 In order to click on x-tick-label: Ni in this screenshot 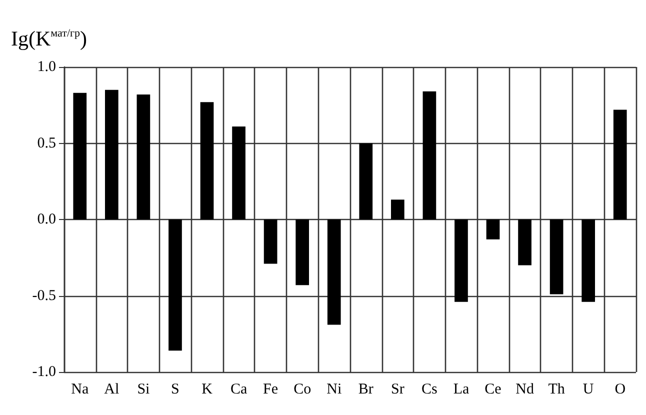, I will do `click(334, 390)`.